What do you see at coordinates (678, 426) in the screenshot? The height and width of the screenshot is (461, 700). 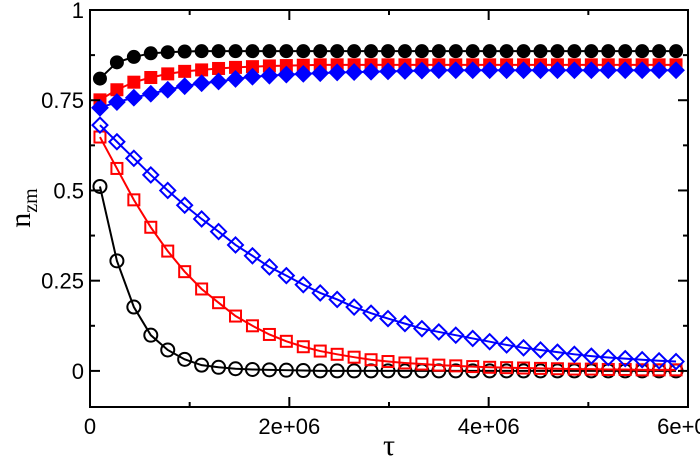 I see `x-tick-label: 6e+06` at bounding box center [678, 426].